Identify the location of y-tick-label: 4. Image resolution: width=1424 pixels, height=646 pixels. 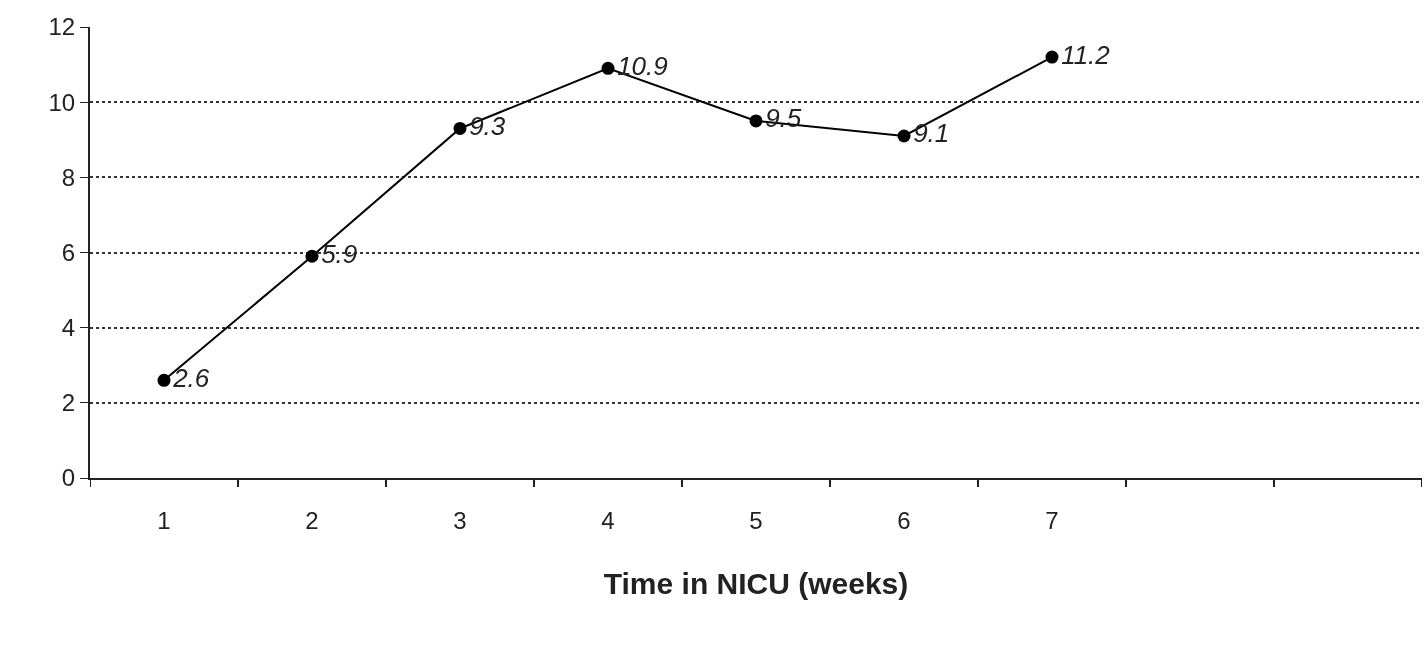
(68, 328).